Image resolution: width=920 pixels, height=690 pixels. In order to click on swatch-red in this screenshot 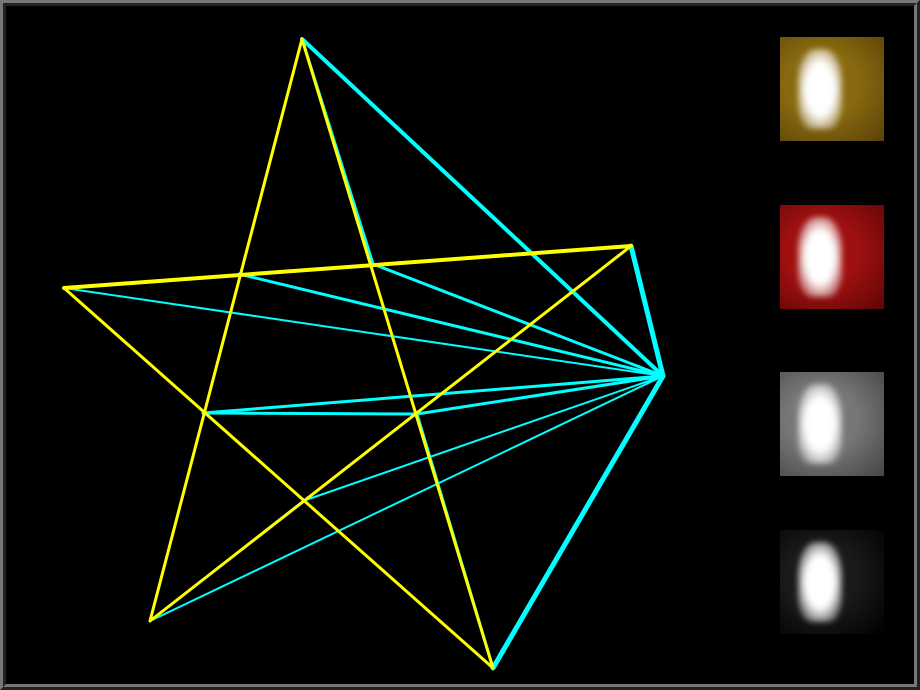, I will do `click(832, 257)`.